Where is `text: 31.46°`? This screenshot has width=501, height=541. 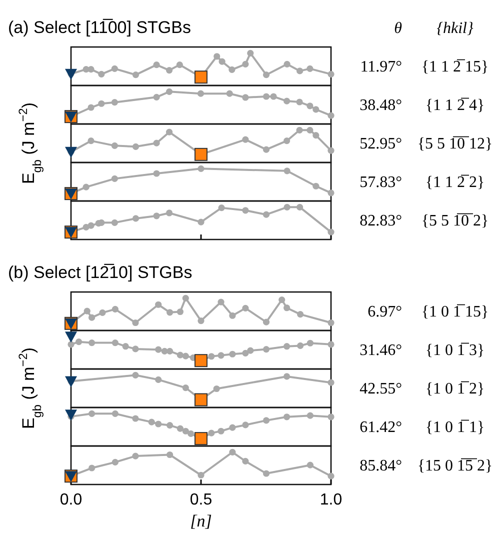 text: 31.46° is located at coordinates (381, 350).